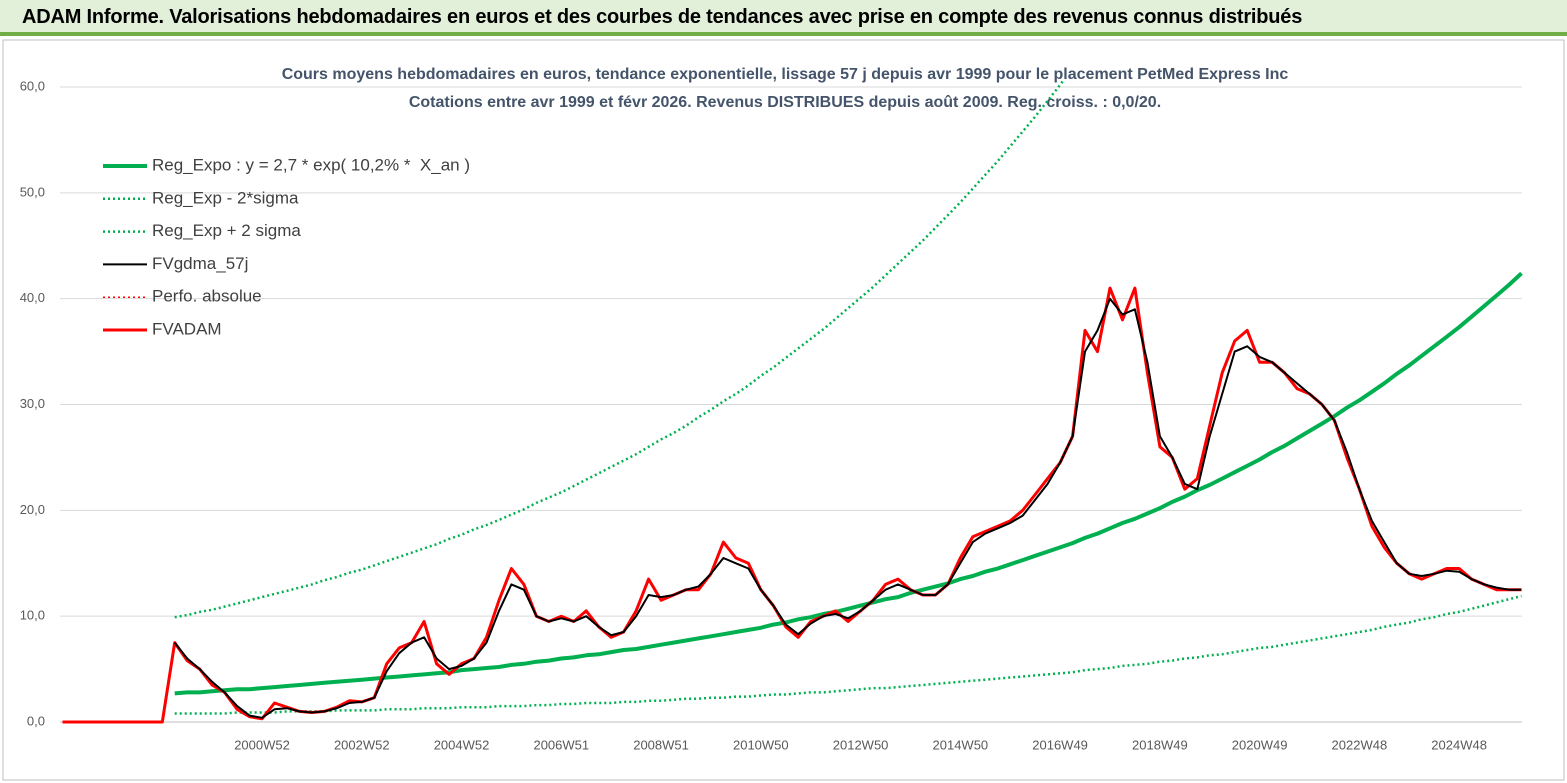 This screenshot has height=783, width=1567. I want to click on x-tick-label: 2020W49, so click(1260, 744).